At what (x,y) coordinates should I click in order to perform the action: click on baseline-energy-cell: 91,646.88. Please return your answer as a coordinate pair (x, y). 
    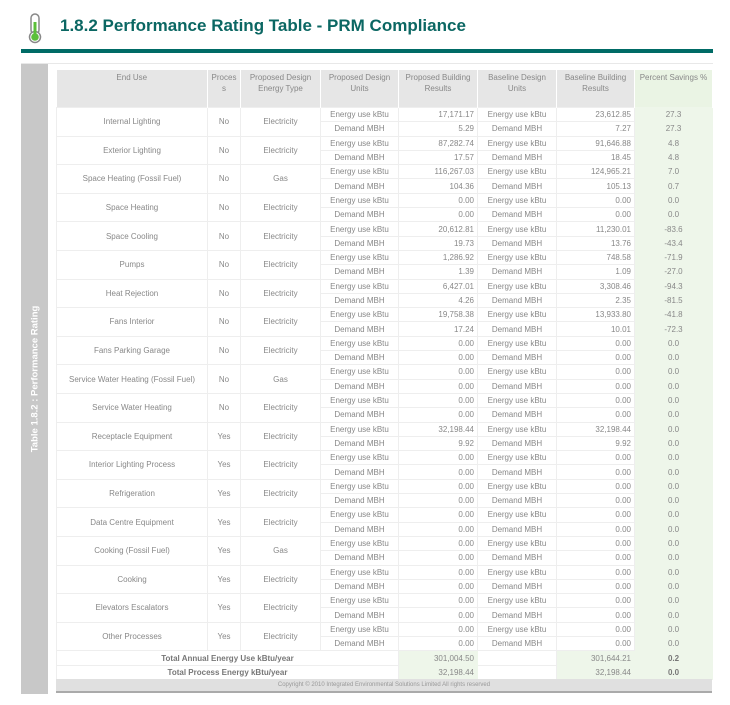
    Looking at the image, I should click on (595, 143).